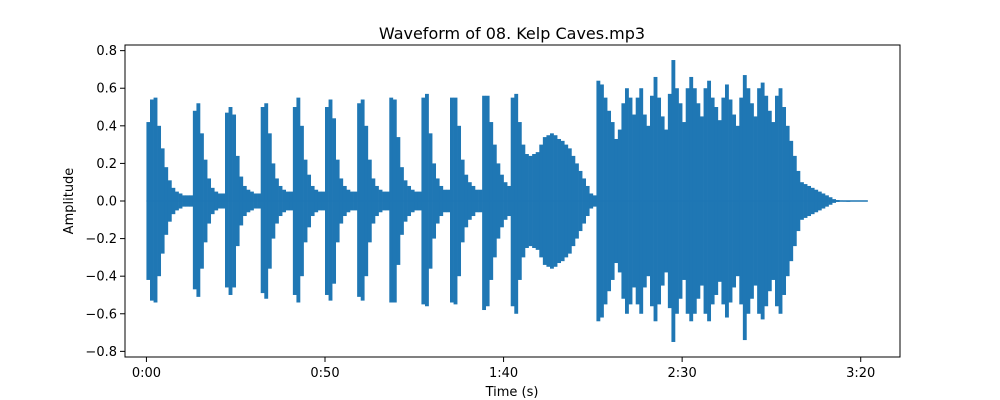 Image resolution: width=1000 pixels, height=400 pixels. I want to click on x-tick-label: 1:40, so click(503, 373).